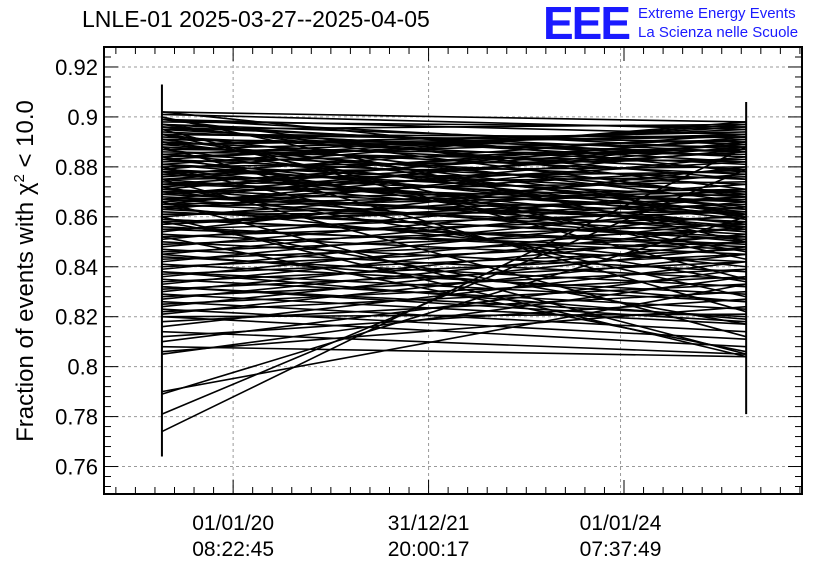  I want to click on y-axis-label: Fraction of events with χ2 < 10.0, so click(25, 271).